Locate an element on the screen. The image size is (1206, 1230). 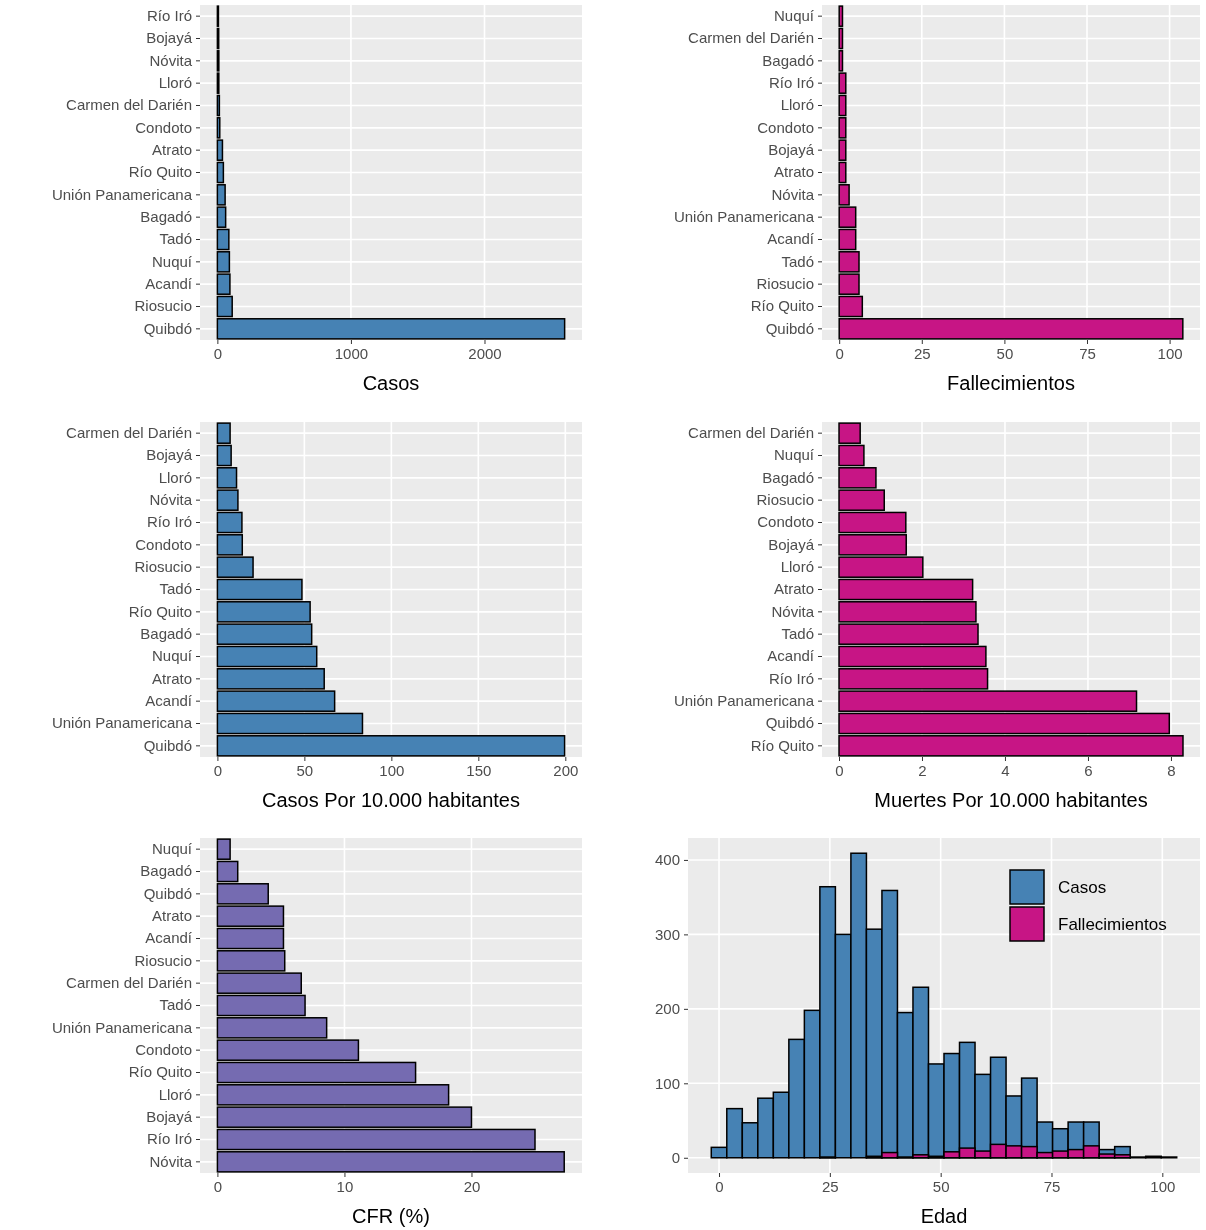
y-tick-label: 200 is located at coordinates (667, 1009).